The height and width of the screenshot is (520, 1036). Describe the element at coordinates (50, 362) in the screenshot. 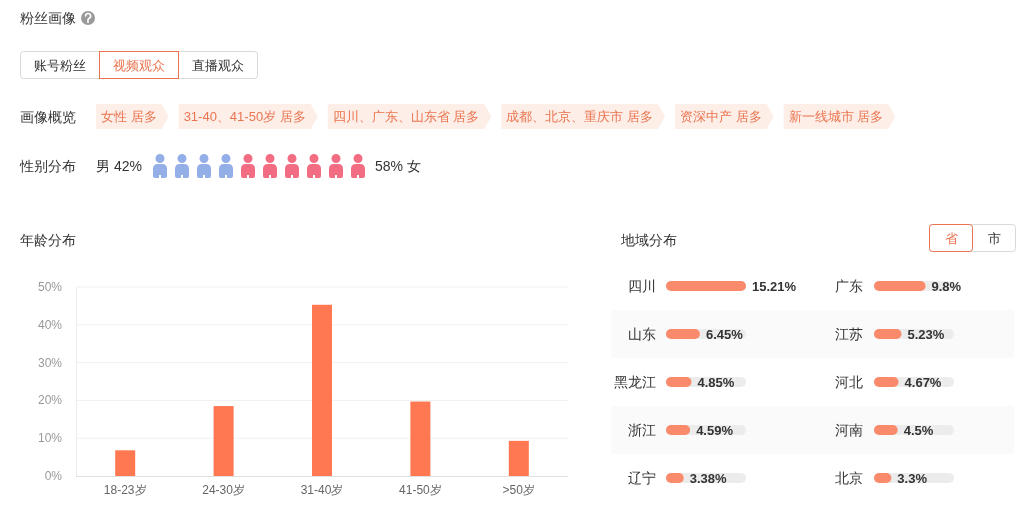

I see `y-tick-label: 30%` at that location.